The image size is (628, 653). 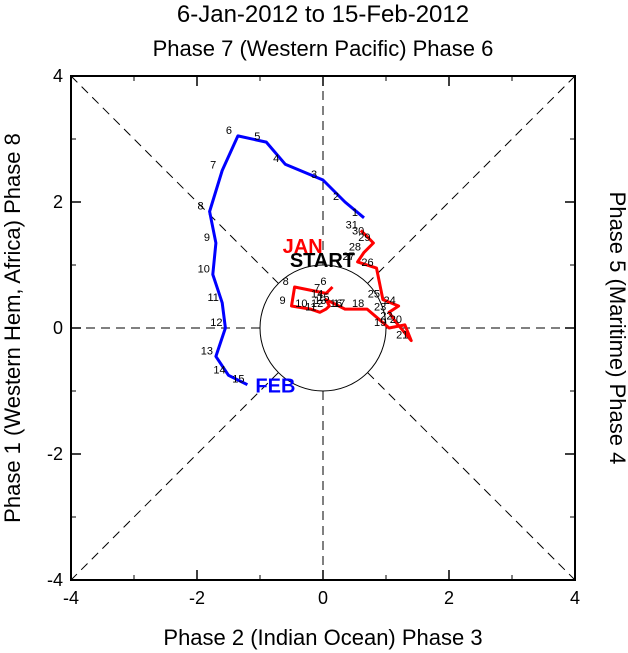 What do you see at coordinates (471, 179) in the screenshot?
I see `phase-diagonal-upper-right` at bounding box center [471, 179].